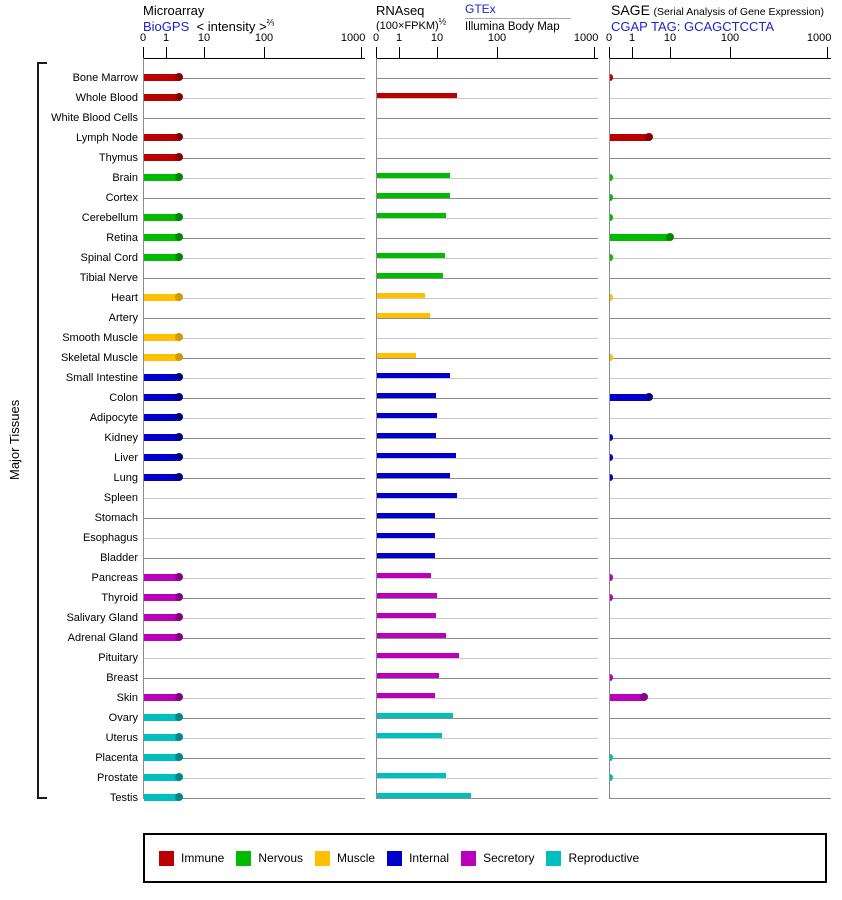 Image resolution: width=842 pixels, height=900 pixels. I want to click on tissue-label-lymph-node: Lymph Node, so click(107, 138).